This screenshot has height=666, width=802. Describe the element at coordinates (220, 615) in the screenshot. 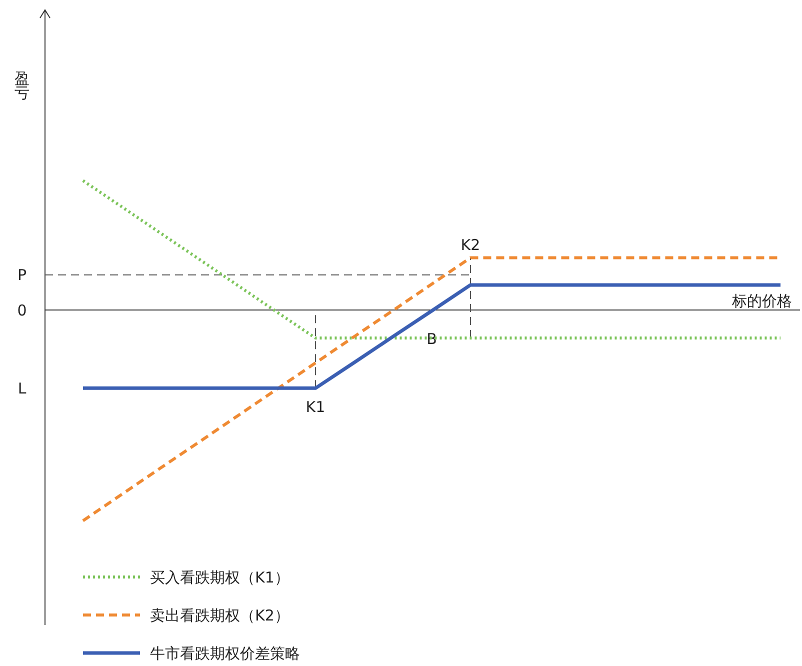

I see `legend-label: 卖出看跌期权（K2）` at that location.